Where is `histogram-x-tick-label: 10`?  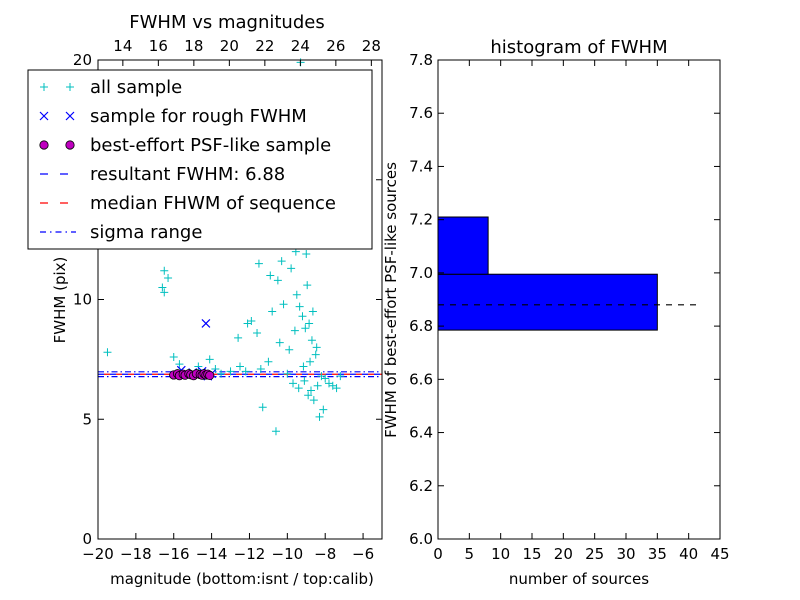
histogram-x-tick-label: 10 is located at coordinates (500, 554).